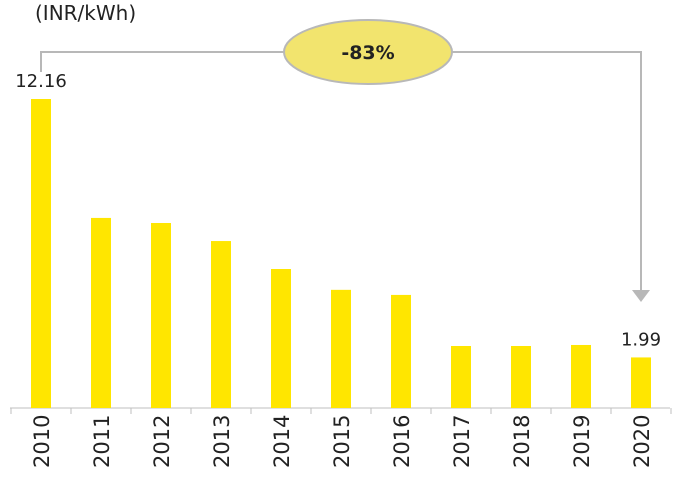 The height and width of the screenshot is (495, 673). Describe the element at coordinates (462, 441) in the screenshot. I see `x-tick-label: 2017` at that location.